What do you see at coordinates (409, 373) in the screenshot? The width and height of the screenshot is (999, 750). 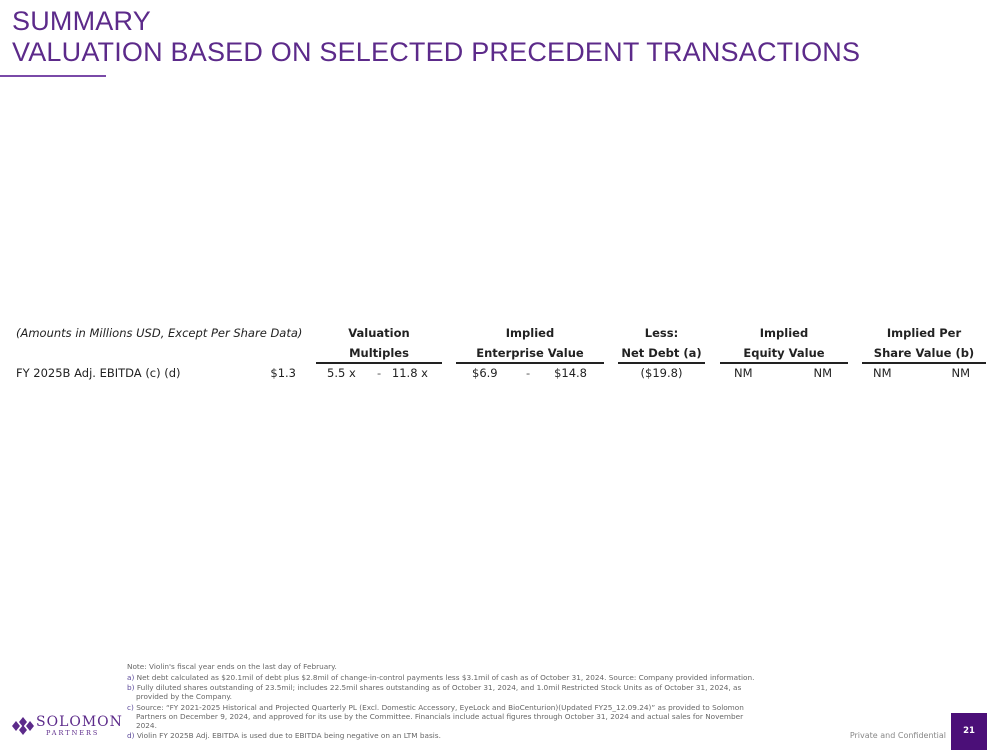 I see `multiple-high: 11.8 x` at bounding box center [409, 373].